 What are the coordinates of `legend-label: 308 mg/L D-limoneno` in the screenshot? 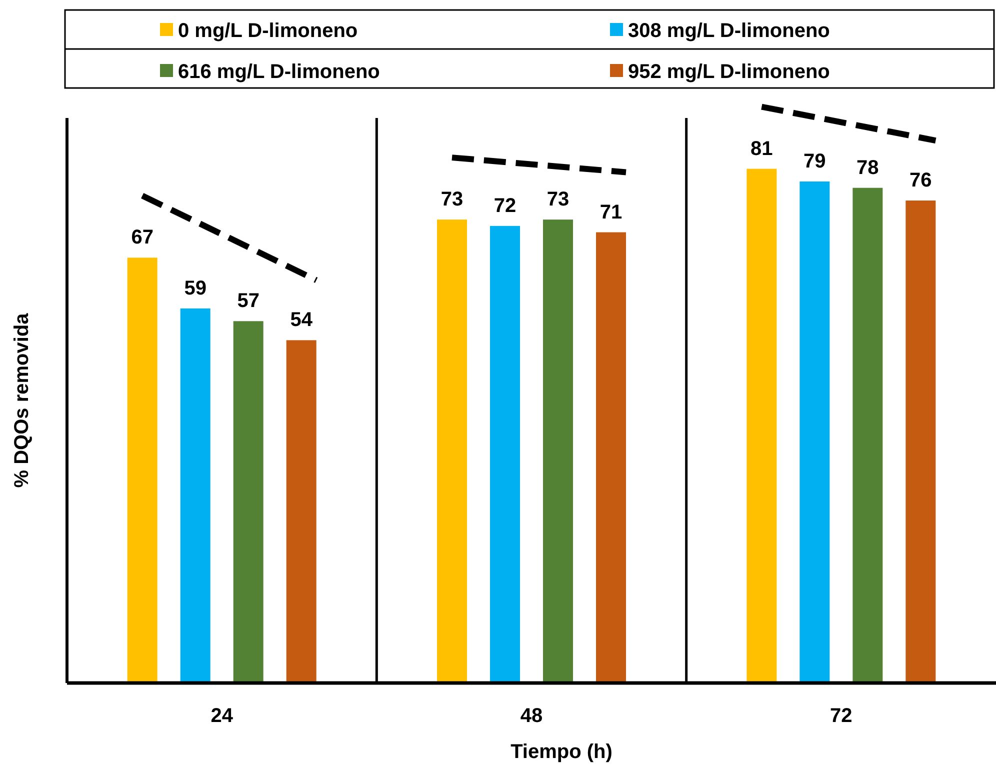 It's located at (729, 31).